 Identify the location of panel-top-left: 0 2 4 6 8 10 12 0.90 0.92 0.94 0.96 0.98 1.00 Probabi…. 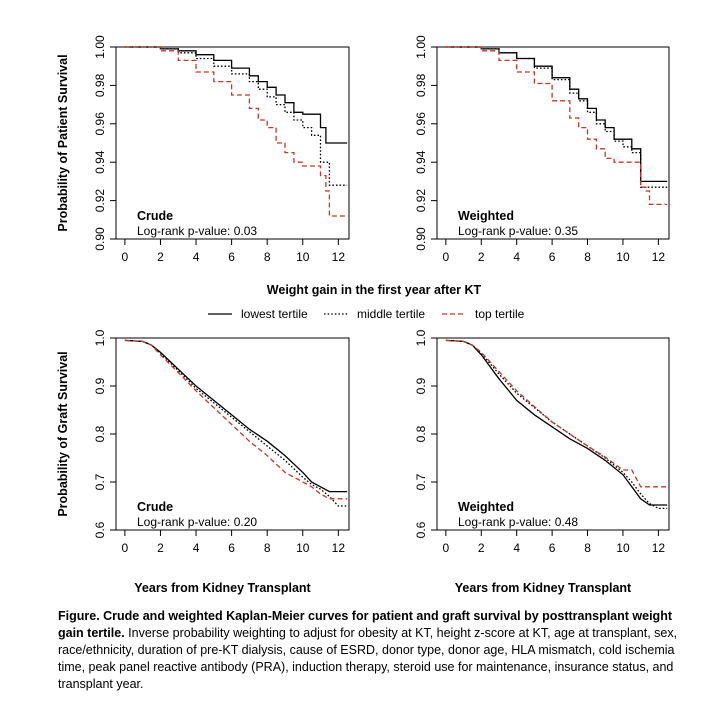
(203, 149).